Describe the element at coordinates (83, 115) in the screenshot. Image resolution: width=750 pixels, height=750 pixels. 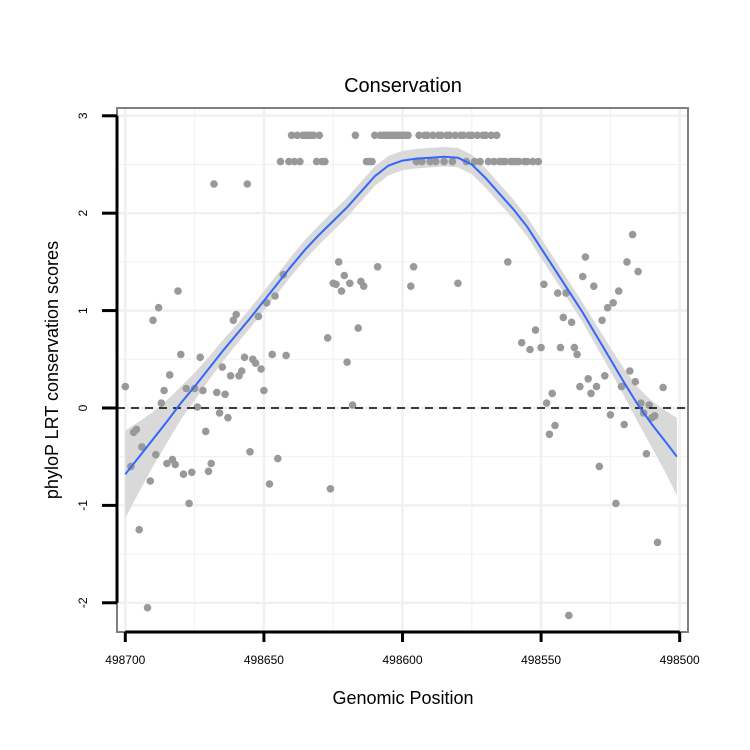
I see `y-tick-label: 3` at that location.